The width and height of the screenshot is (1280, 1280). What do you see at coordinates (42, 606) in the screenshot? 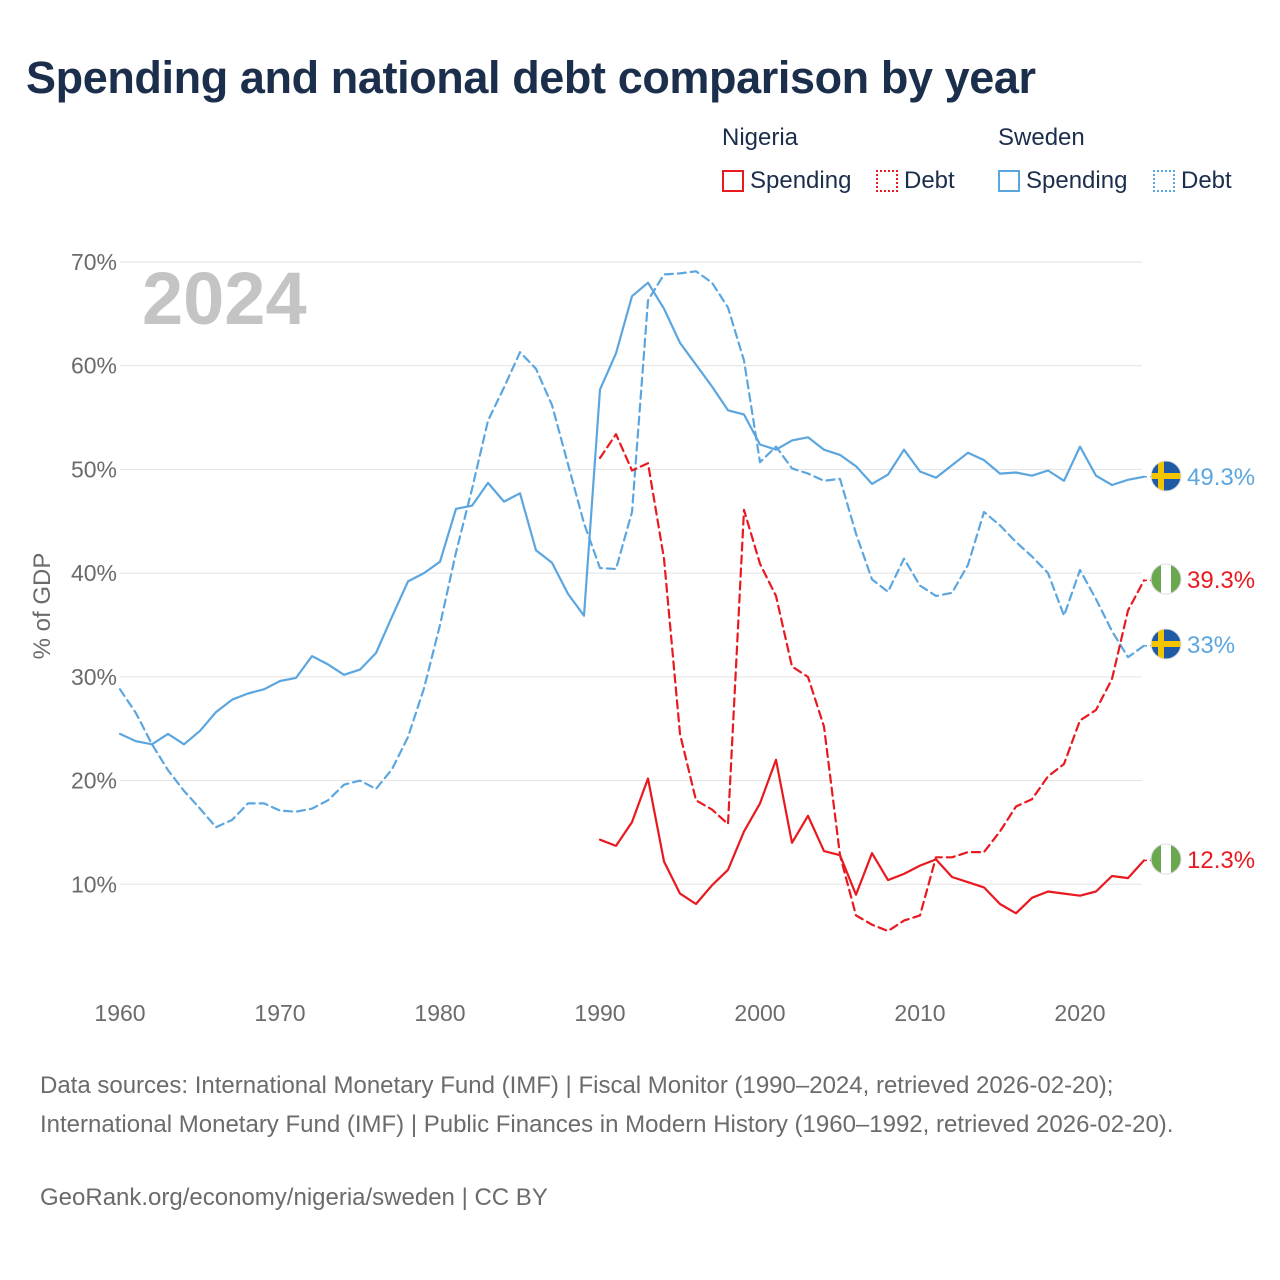
I see `y-axis-label: % of GDP` at bounding box center [42, 606].